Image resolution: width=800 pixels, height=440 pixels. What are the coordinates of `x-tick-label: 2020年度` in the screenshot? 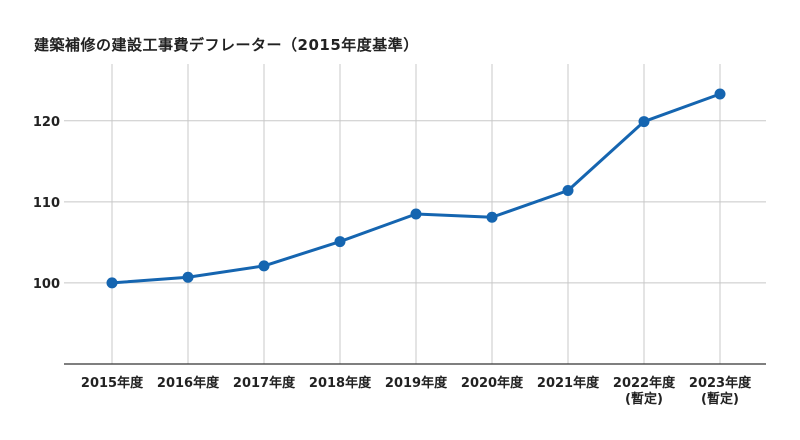 It's located at (492, 383).